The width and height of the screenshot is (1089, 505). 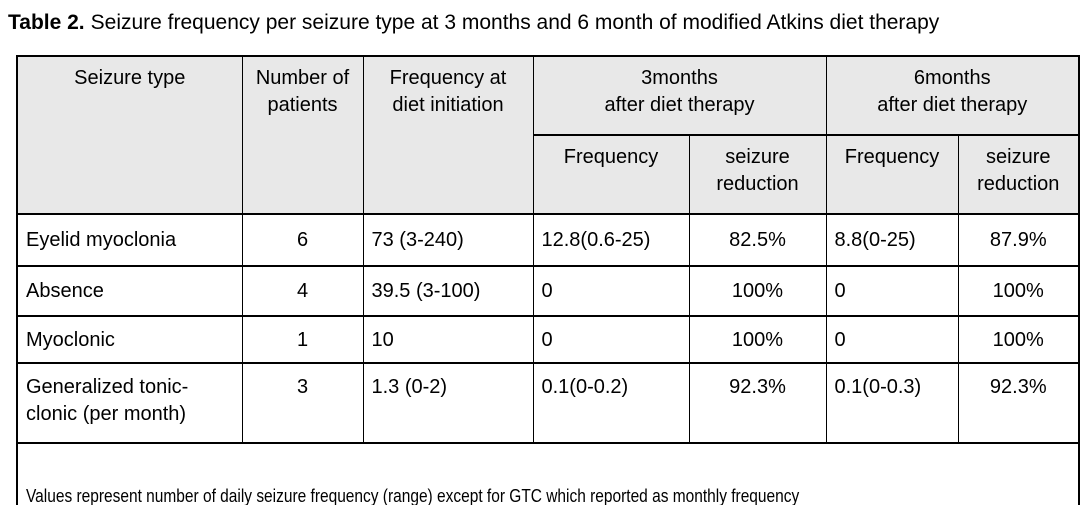 What do you see at coordinates (679, 95) in the screenshot?
I see `header-group-3months: 3months after diet therapy` at bounding box center [679, 95].